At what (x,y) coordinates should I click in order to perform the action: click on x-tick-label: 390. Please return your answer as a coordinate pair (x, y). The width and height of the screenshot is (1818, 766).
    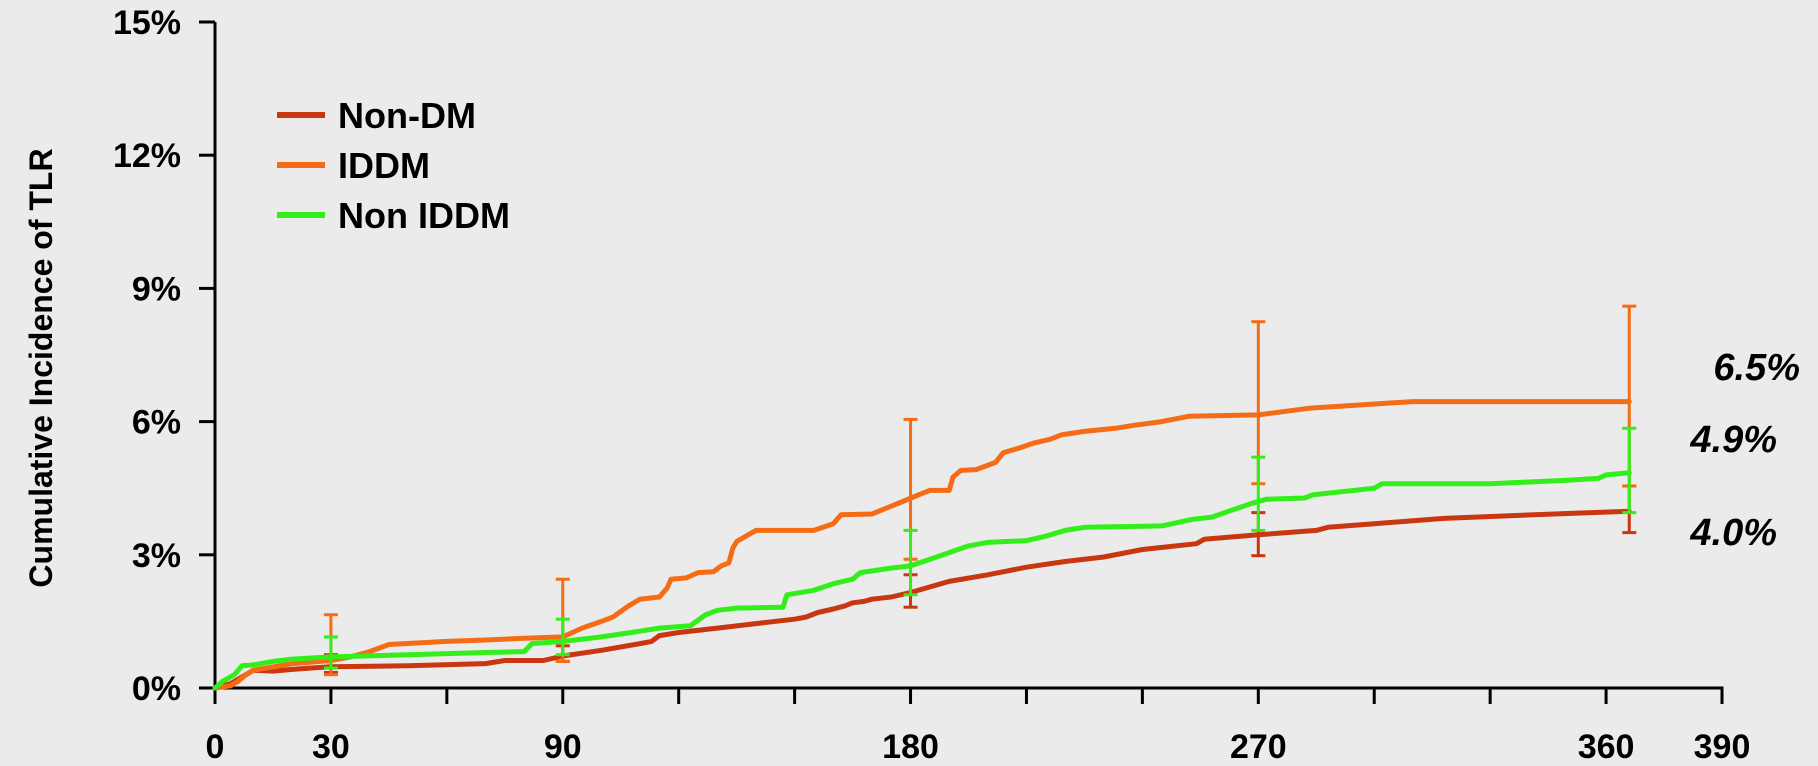
    Looking at the image, I should click on (1722, 747).